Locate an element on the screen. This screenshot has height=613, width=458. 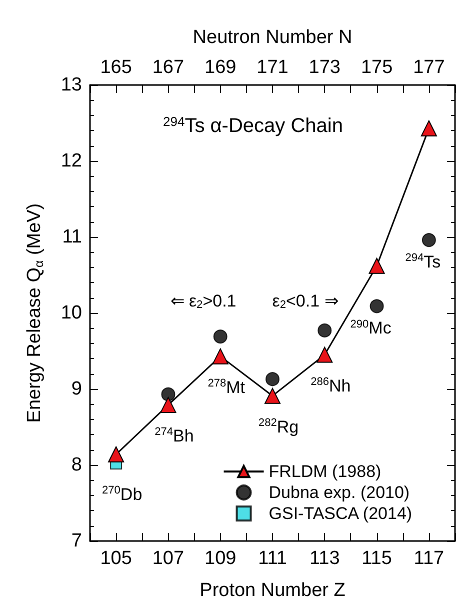
x2-tick-label: 175 is located at coordinates (376, 67).